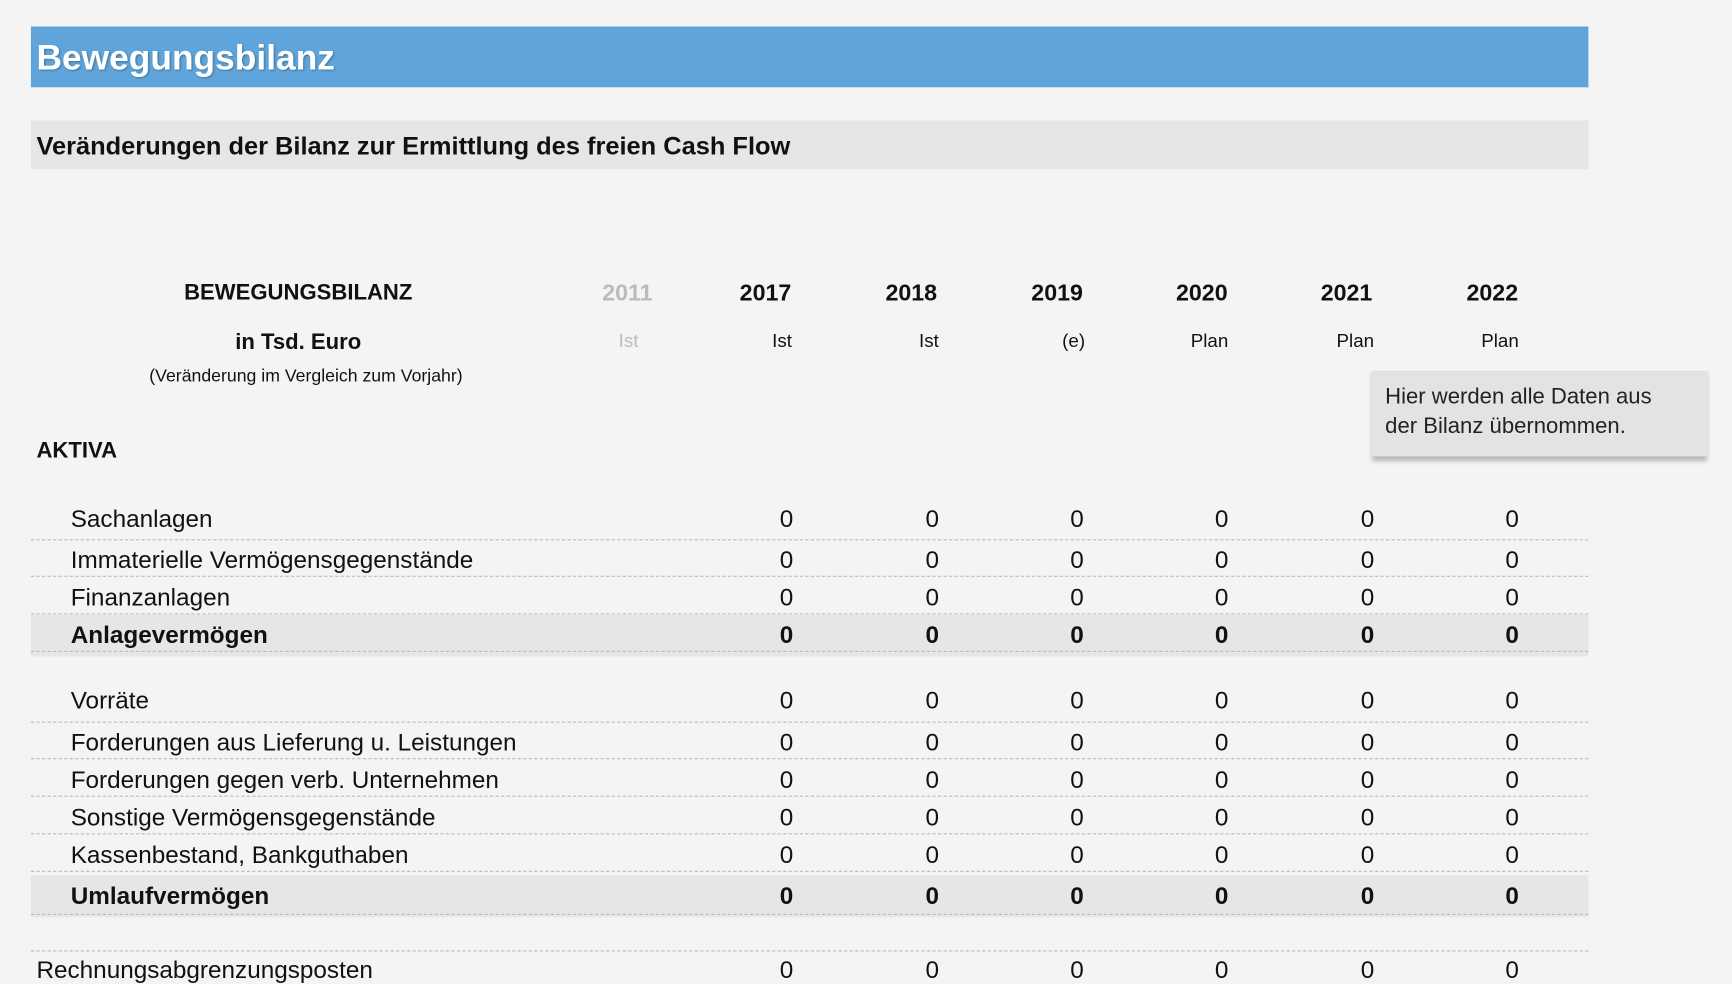 The image size is (1732, 984). Describe the element at coordinates (1518, 396) in the screenshot. I see `note-line: Hier werden alle Daten aus` at that location.